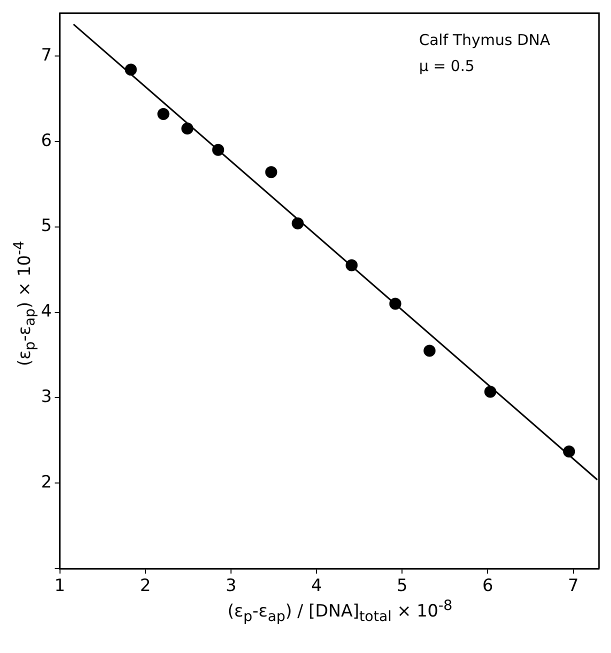 The height and width of the screenshot is (653, 611). Describe the element at coordinates (46, 397) in the screenshot. I see `y-tick-label: 3` at that location.